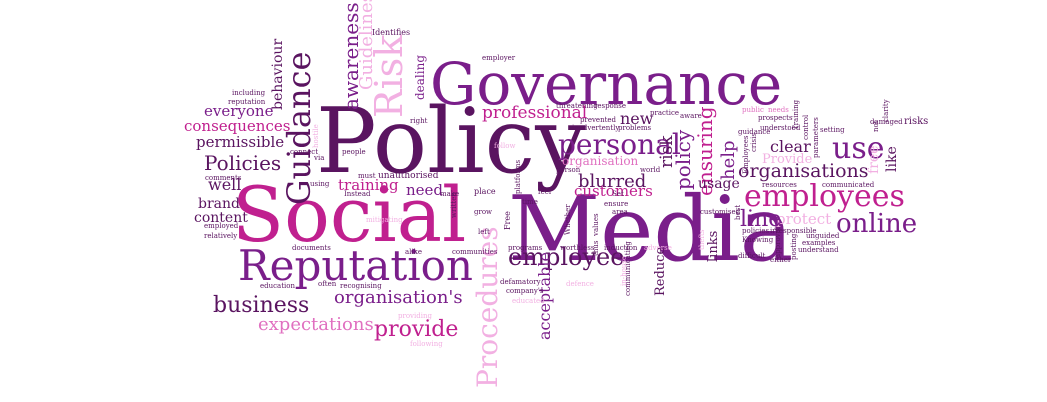 Image resolution: width=1047 pixels, height=402 pixels. Describe the element at coordinates (505, 146) in the screenshot. I see `word-follow: follow` at that location.